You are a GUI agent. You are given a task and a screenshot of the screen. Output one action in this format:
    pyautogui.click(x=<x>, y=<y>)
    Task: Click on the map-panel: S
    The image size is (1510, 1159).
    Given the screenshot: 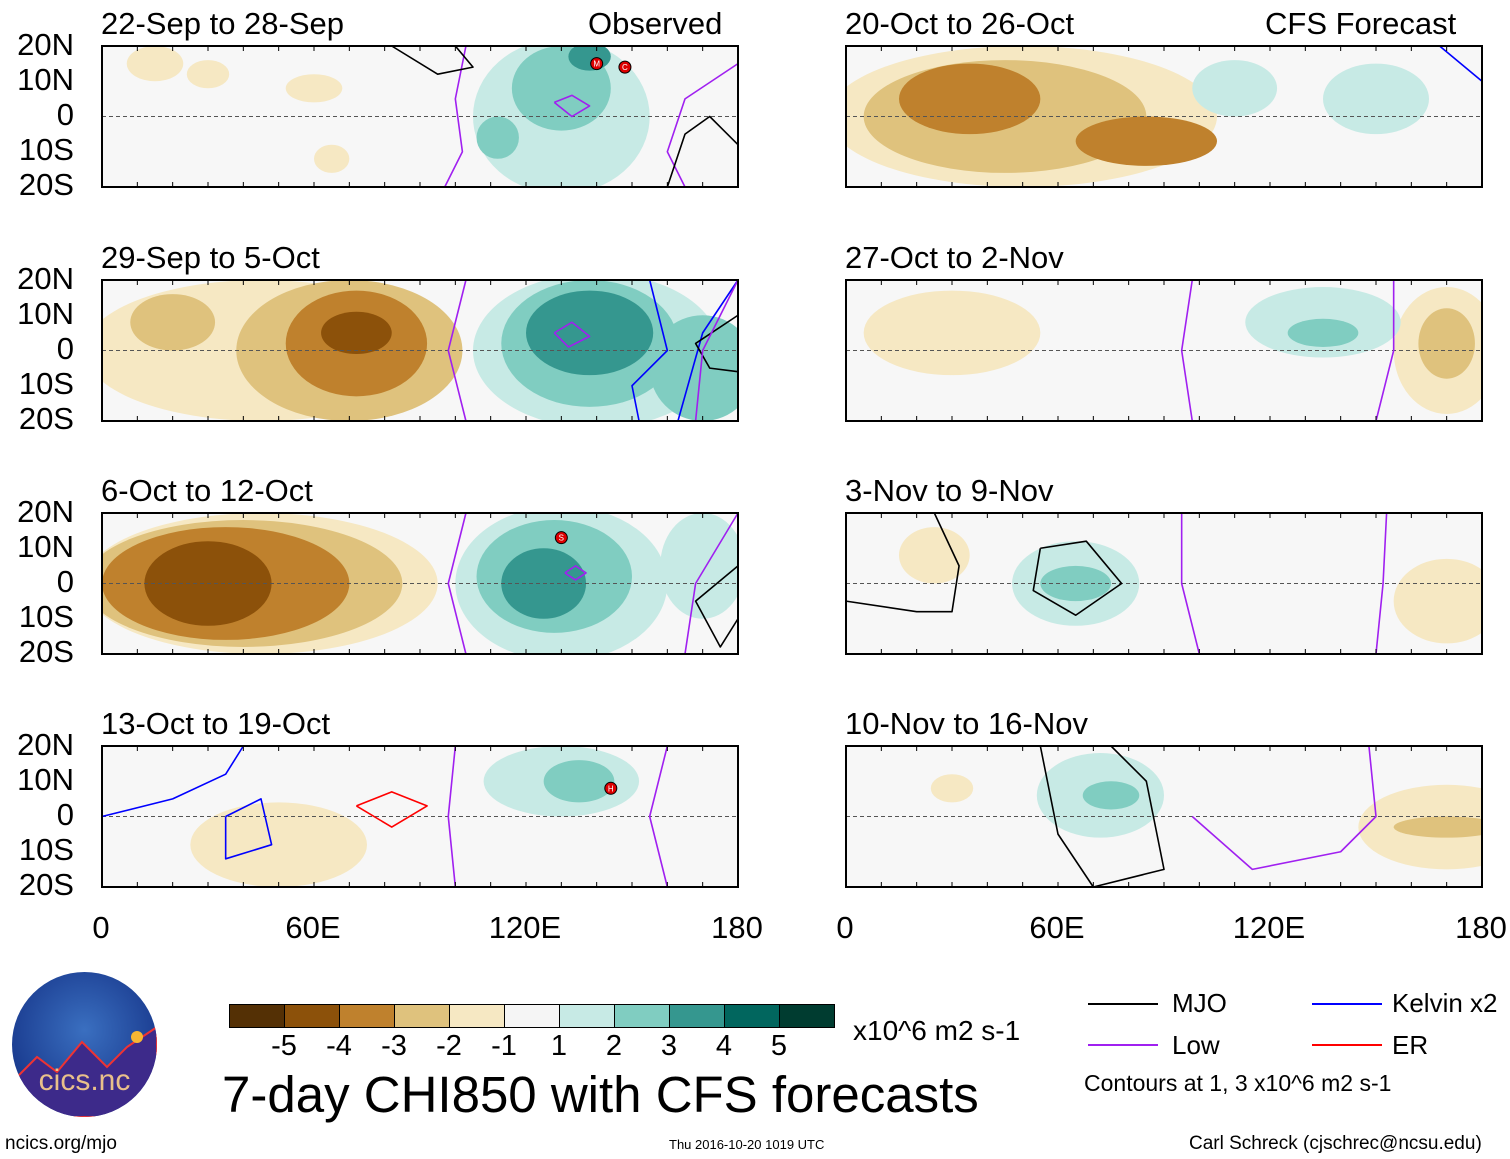 What is the action you would take?
    pyautogui.click(x=415, y=583)
    